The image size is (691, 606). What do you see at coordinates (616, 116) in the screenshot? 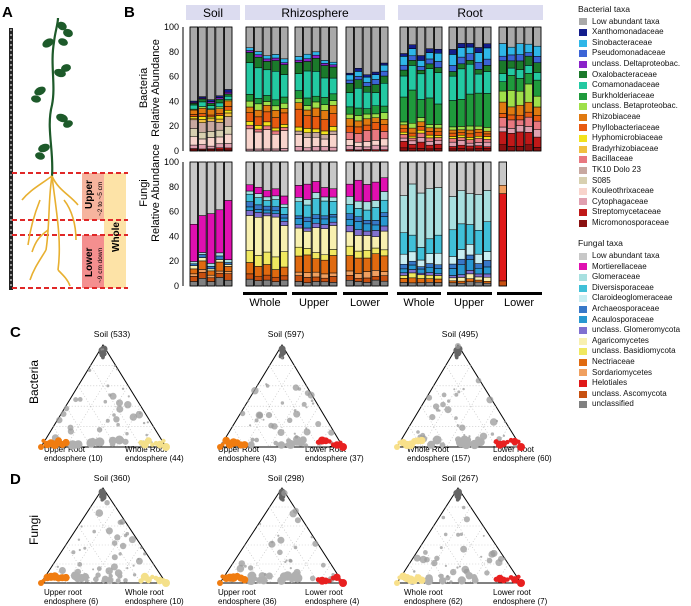
I see `bacterial-legend-label: Rhizobiaceae` at bounding box center [616, 116].